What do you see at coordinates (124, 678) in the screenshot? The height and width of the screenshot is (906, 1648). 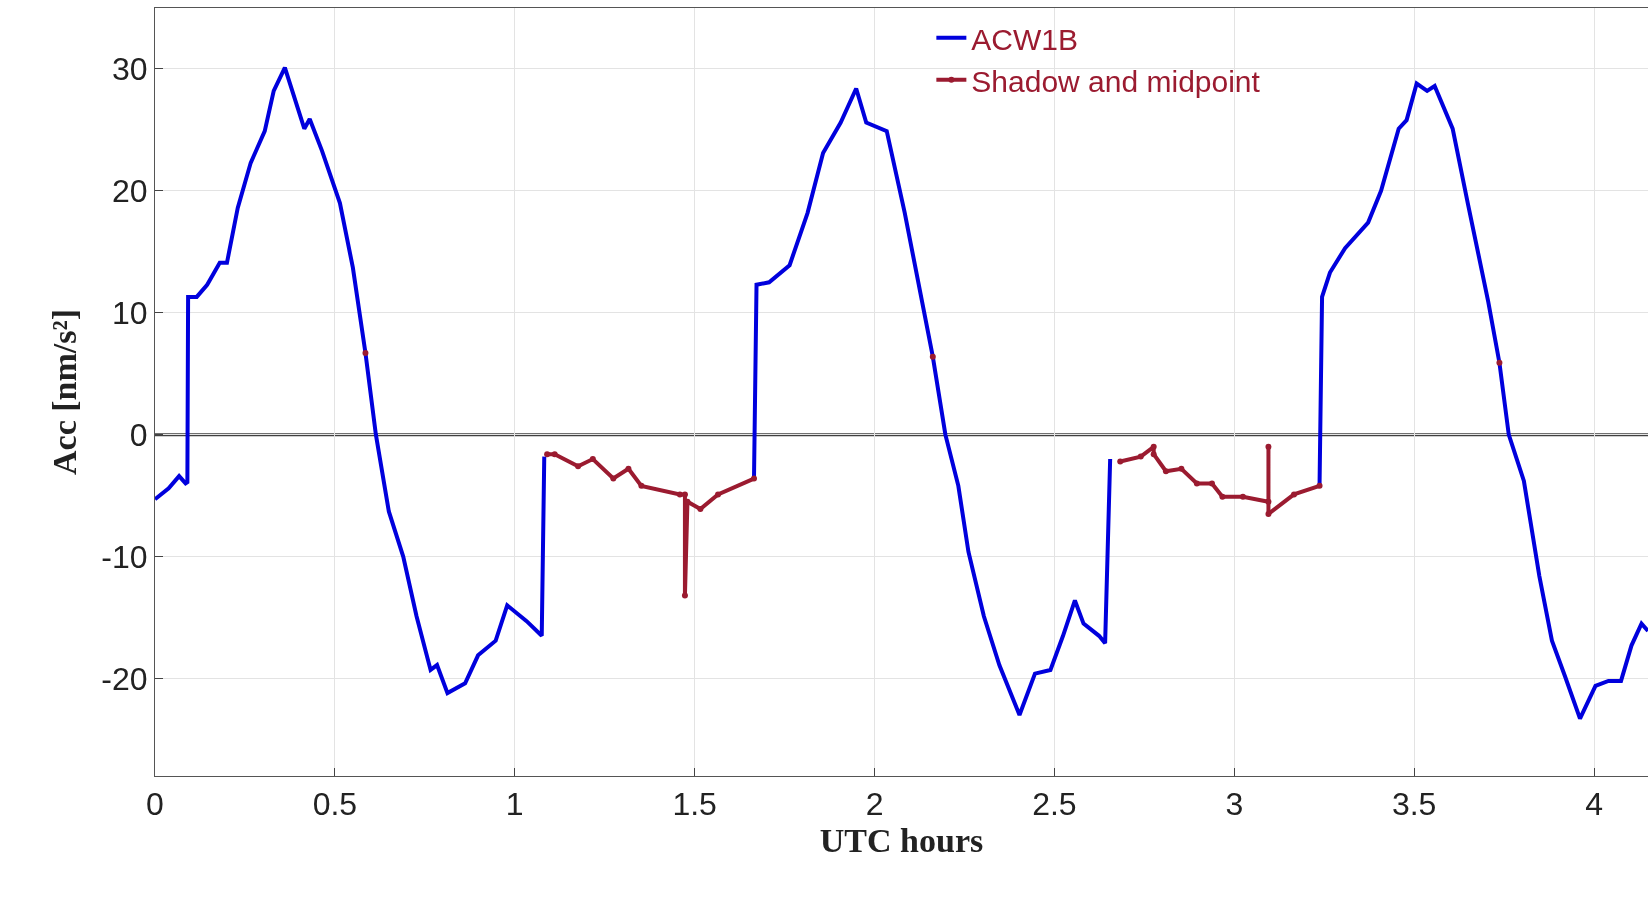 I see `y-tick-label: -20` at bounding box center [124, 678].